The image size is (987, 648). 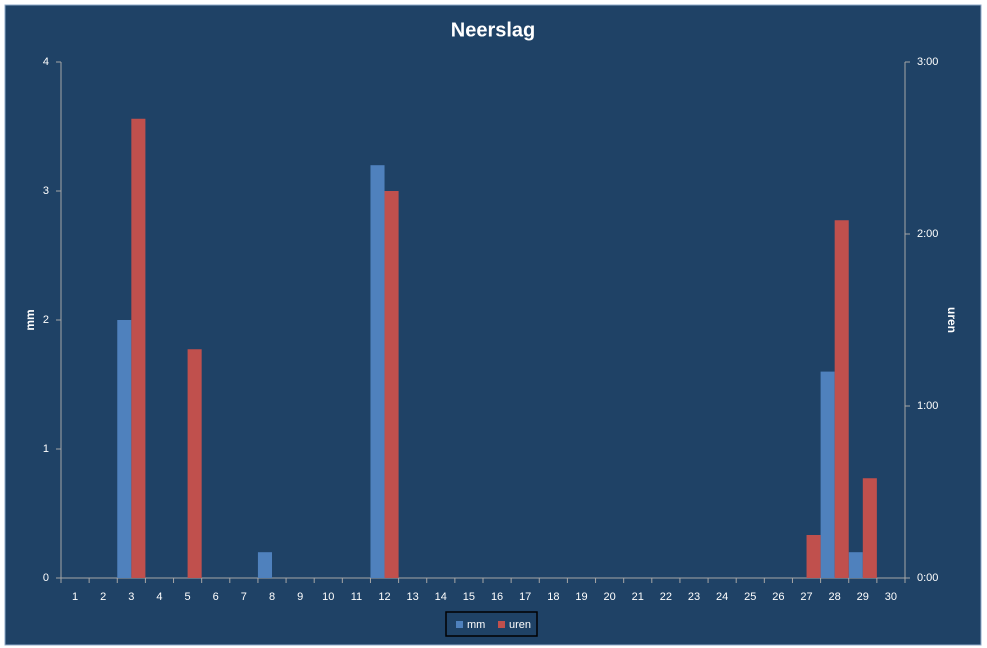 I want to click on x-tick-label: 14, so click(x=441, y=597).